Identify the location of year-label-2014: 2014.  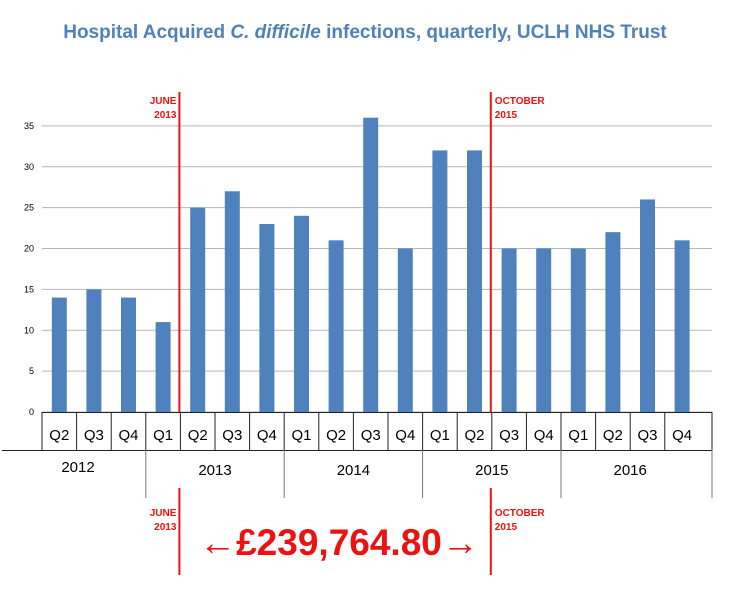
(353, 470).